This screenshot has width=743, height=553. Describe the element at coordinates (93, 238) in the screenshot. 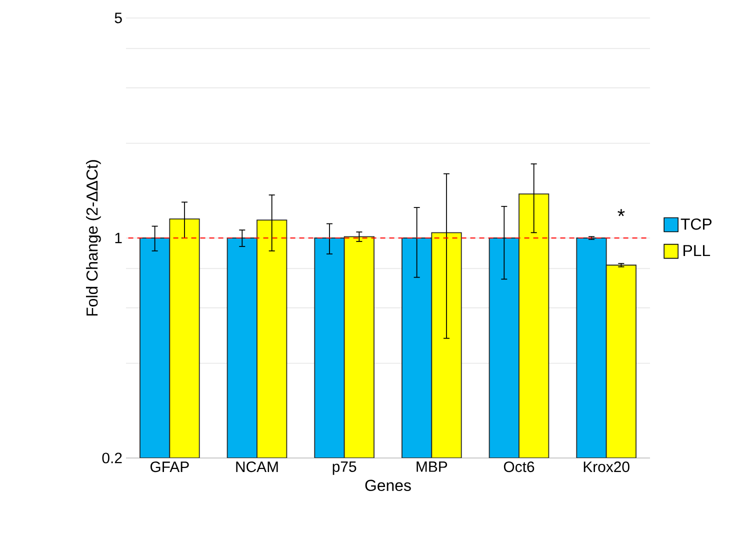

I see `y-axis-title: Fold Change (2-ΔΔCt)` at that location.